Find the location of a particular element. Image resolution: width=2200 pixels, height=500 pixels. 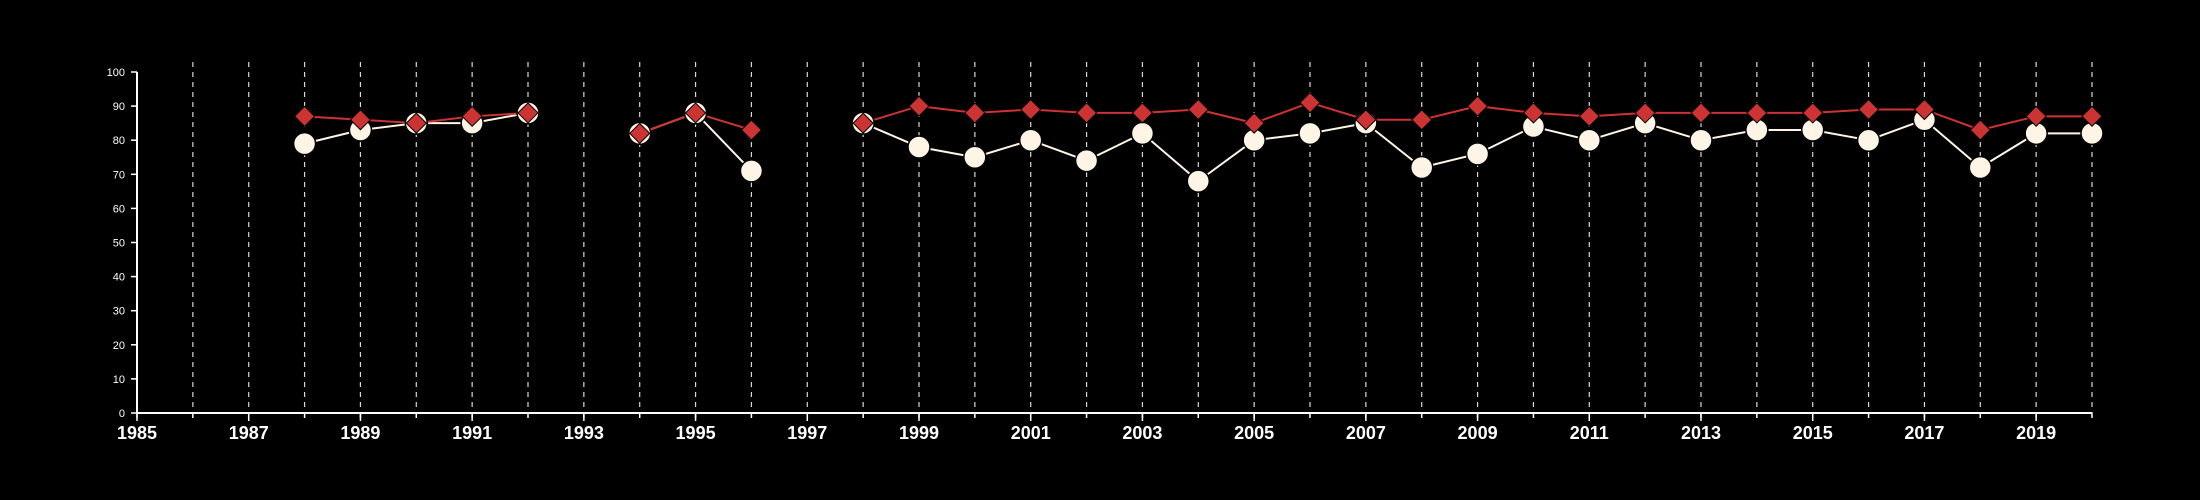

x-tick-label: 2001 is located at coordinates (1031, 433).